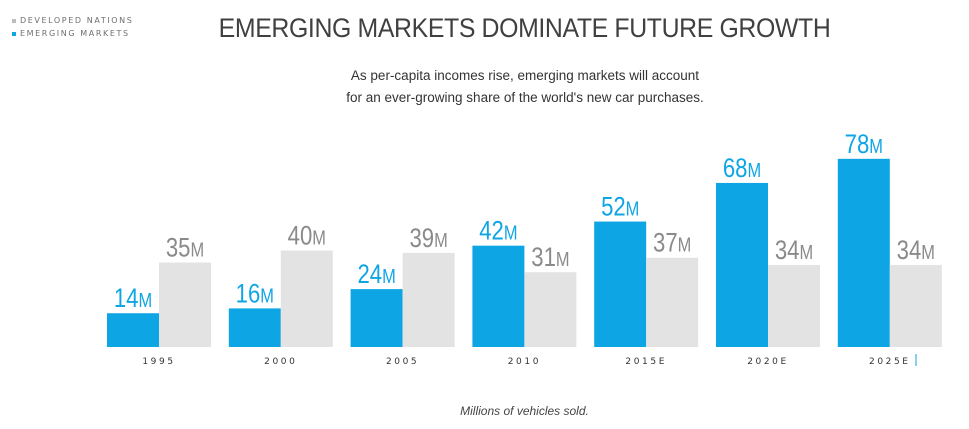 Image resolution: width=969 pixels, height=429 pixels. What do you see at coordinates (376, 275) in the screenshot?
I see `data-label-emerging-2005: 24M` at bounding box center [376, 275].